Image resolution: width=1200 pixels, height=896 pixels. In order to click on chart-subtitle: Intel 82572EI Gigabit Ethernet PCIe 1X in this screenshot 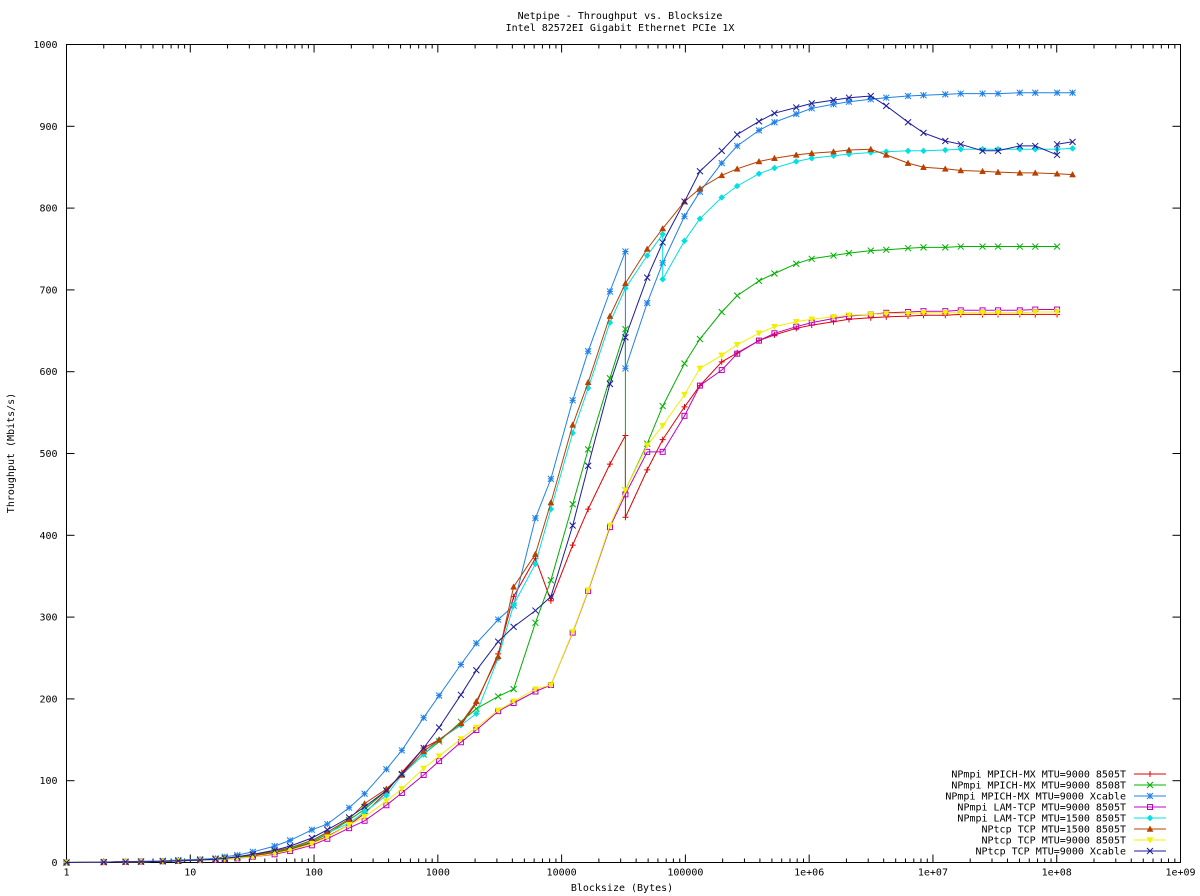, I will do `click(620, 28)`.